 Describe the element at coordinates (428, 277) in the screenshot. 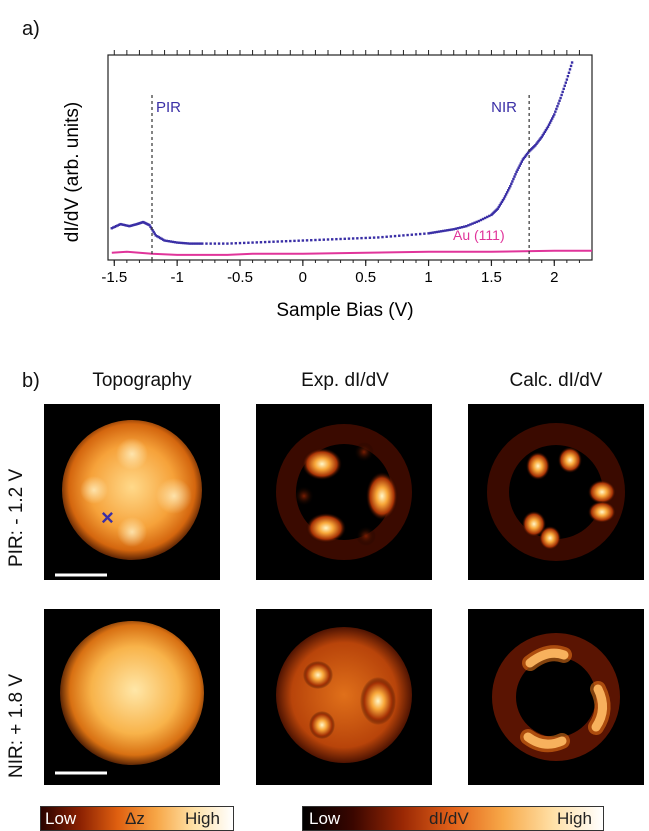

I see `x-tick-label: 1` at that location.